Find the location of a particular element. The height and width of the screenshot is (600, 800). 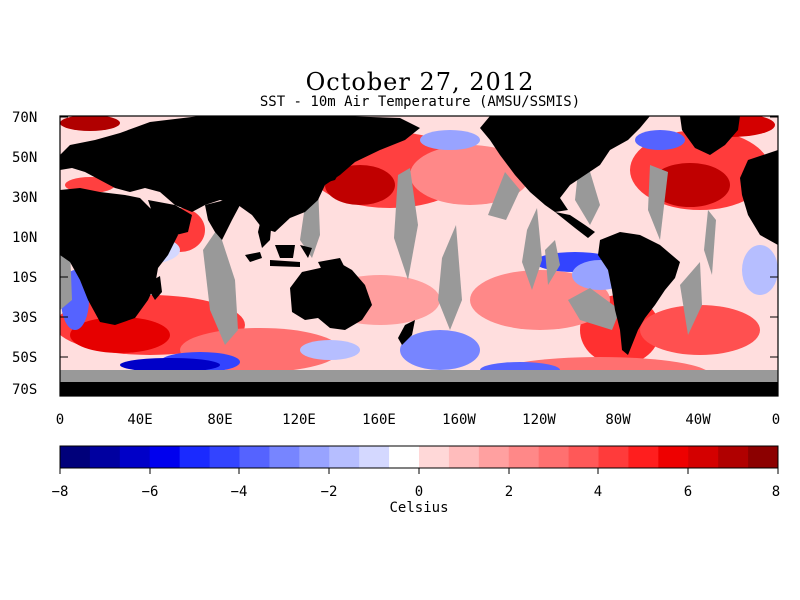

colorbar-tick-labels: −8 −6 −4 −2 0 2 4 6 8 is located at coordinates (416, 492).